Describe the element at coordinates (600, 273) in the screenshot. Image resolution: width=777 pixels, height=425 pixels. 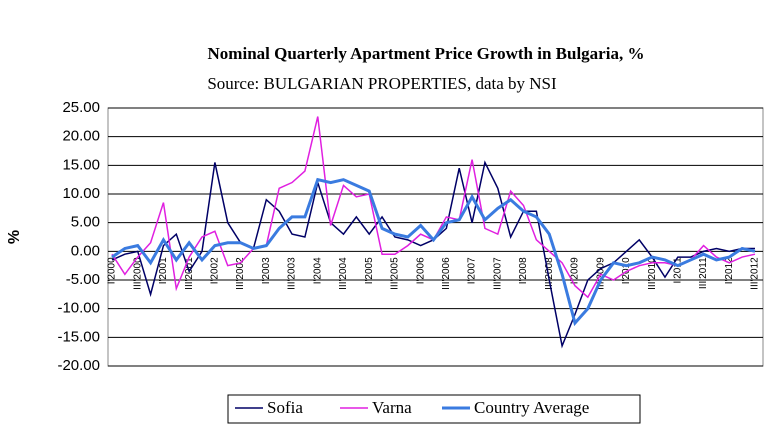
I see `x-tick-label: III'2009` at that location.